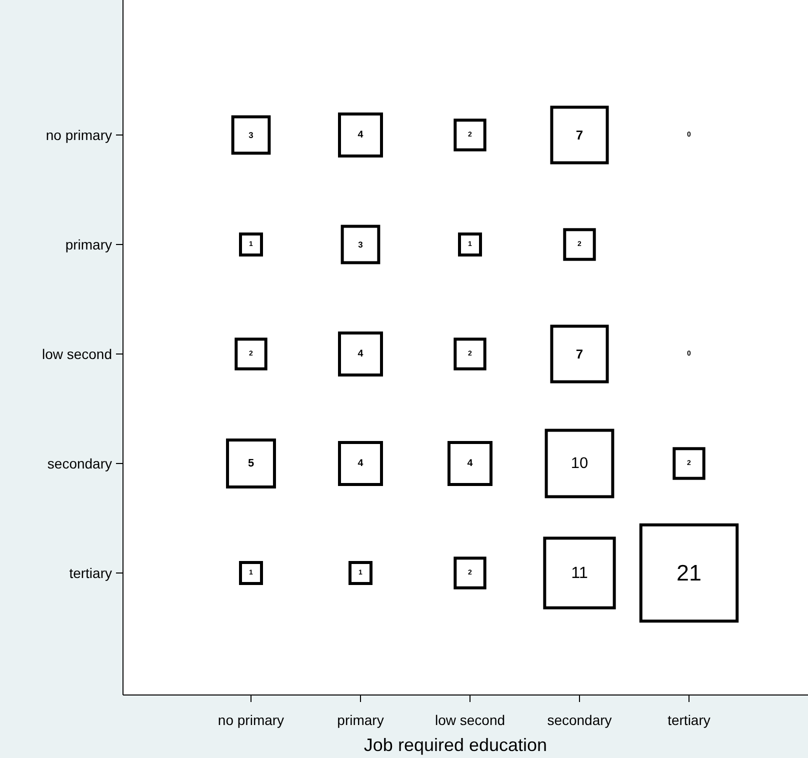 The height and width of the screenshot is (758, 808). I want to click on data-label: 5, so click(251, 464).